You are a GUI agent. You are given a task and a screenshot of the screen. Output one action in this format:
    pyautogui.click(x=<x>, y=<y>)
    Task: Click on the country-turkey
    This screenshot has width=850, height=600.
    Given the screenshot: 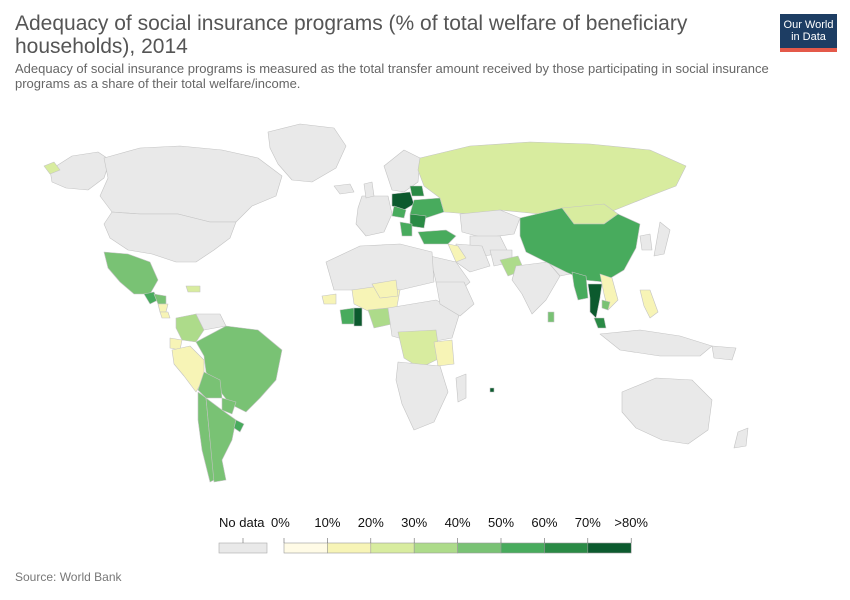 What is the action you would take?
    pyautogui.click(x=437, y=237)
    